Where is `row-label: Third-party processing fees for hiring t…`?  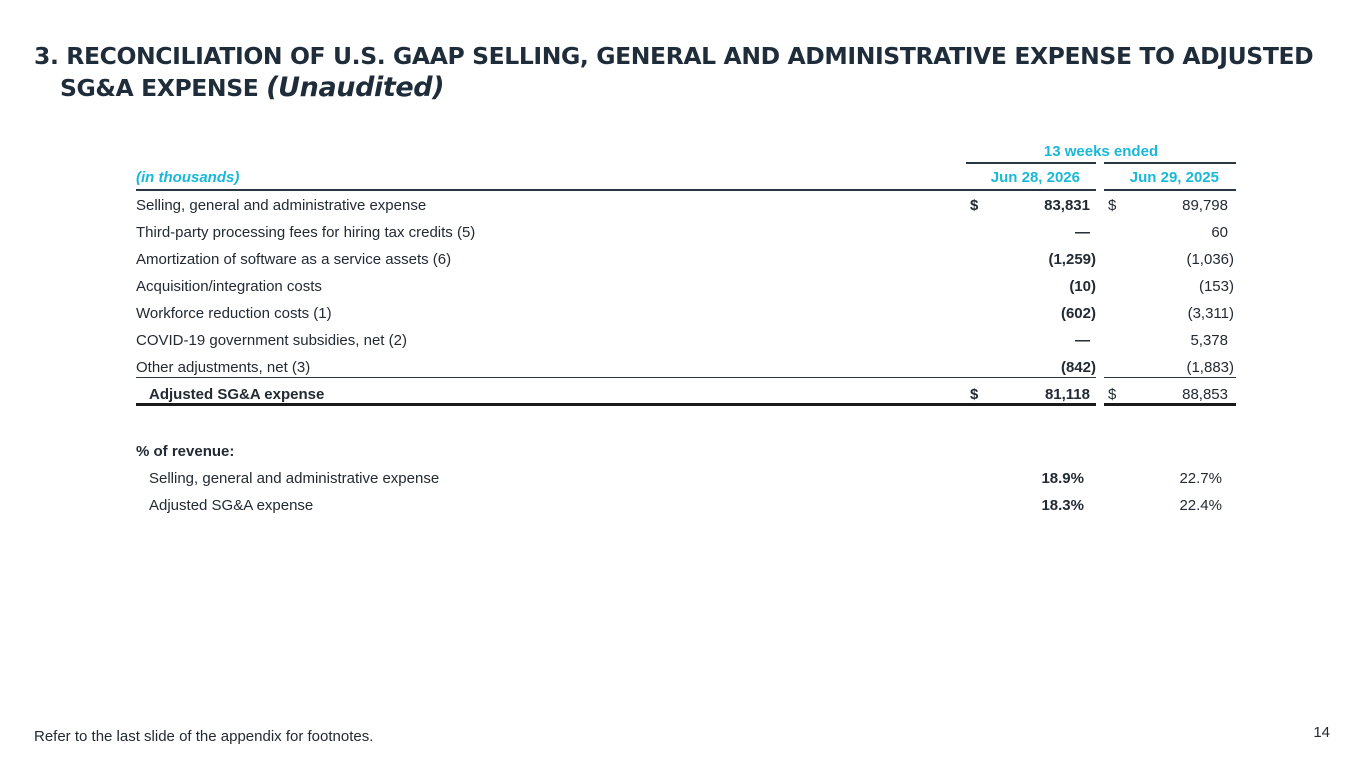
row-label: Third-party processing fees for hiring t… is located at coordinates (306, 232).